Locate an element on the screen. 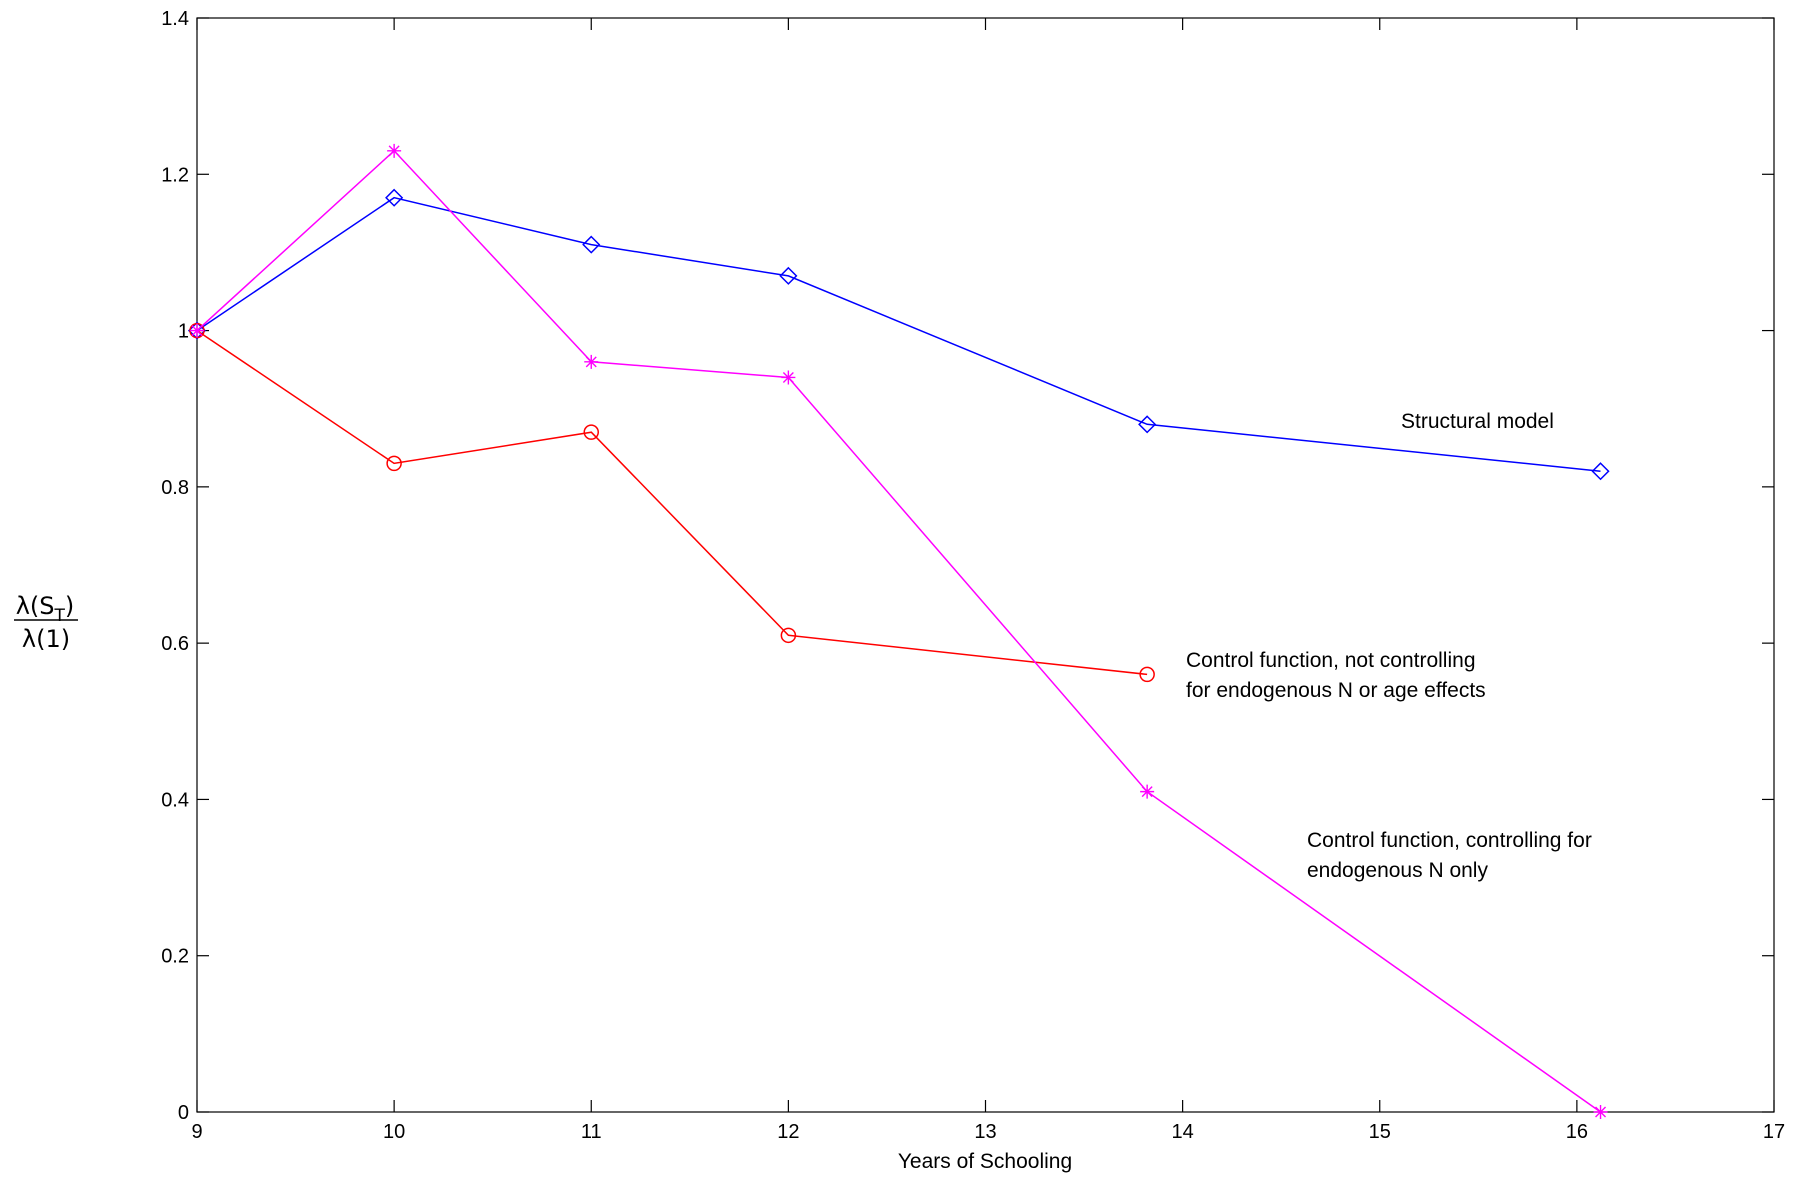 This screenshot has width=1800, height=1185. y-label-denominator: λ(1) is located at coordinates (46, 639).